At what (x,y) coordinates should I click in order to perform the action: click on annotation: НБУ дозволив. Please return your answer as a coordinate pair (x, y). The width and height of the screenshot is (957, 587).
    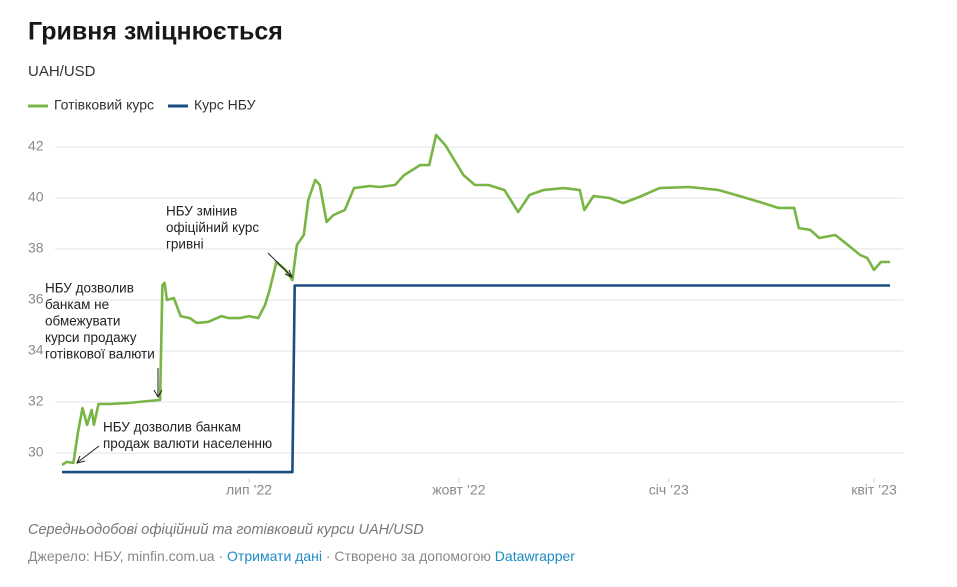
    Looking at the image, I should click on (89, 288).